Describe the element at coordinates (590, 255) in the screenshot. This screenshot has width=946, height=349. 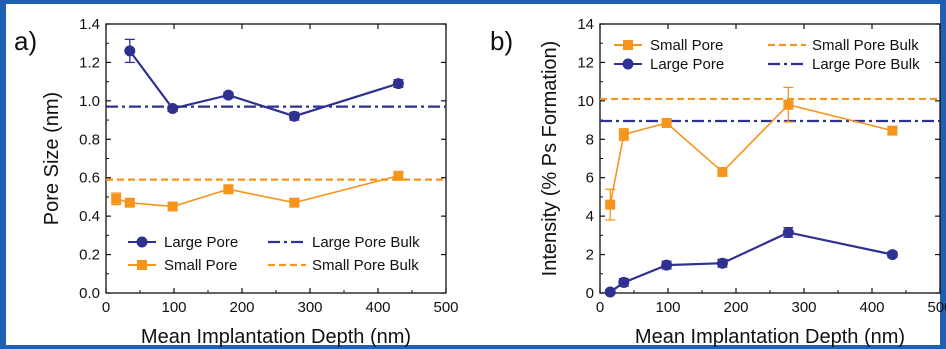
I see `panel-b-y-tick-label: 2` at that location.